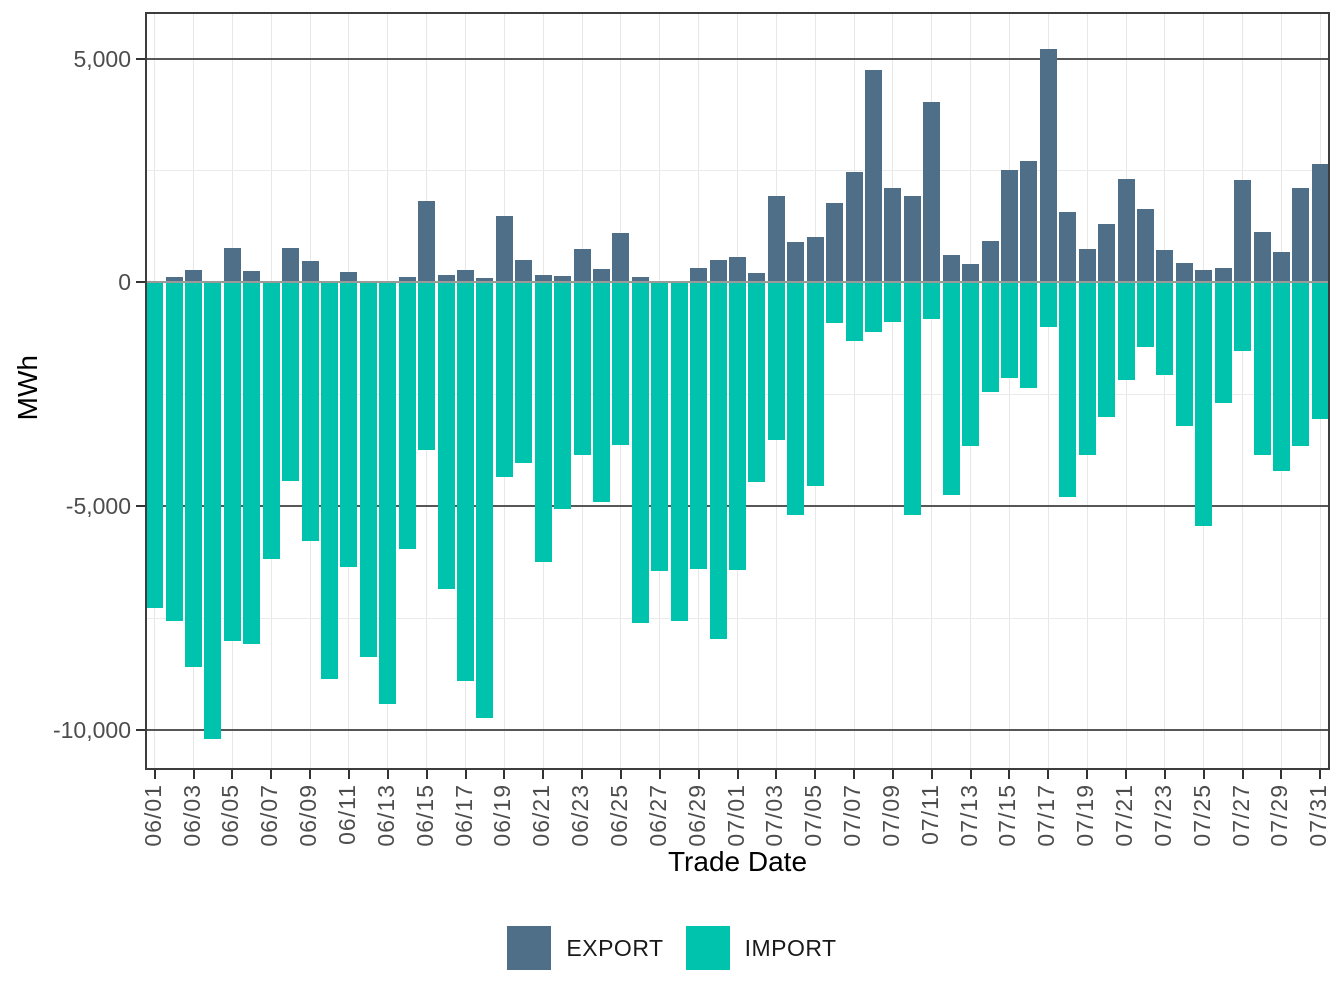  I want to click on bar-import-07/10, so click(912, 399).